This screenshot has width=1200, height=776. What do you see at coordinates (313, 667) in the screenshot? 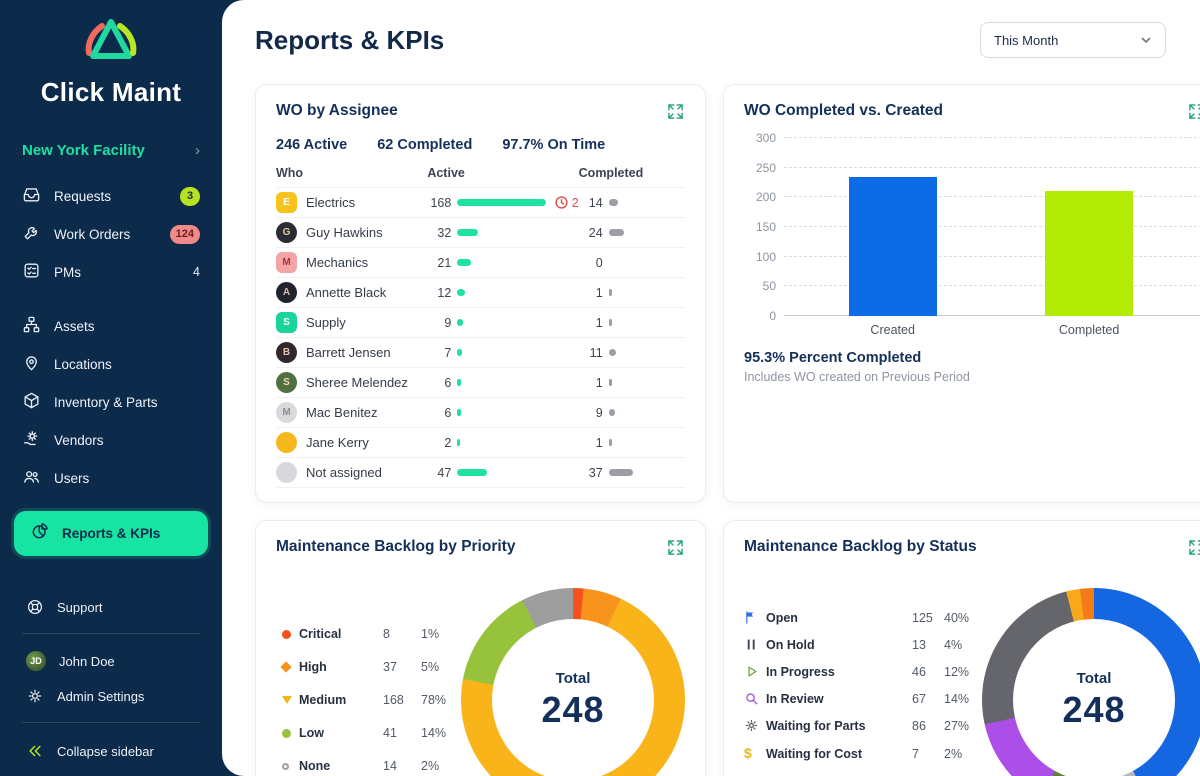
I see `legend-label: High` at bounding box center [313, 667].